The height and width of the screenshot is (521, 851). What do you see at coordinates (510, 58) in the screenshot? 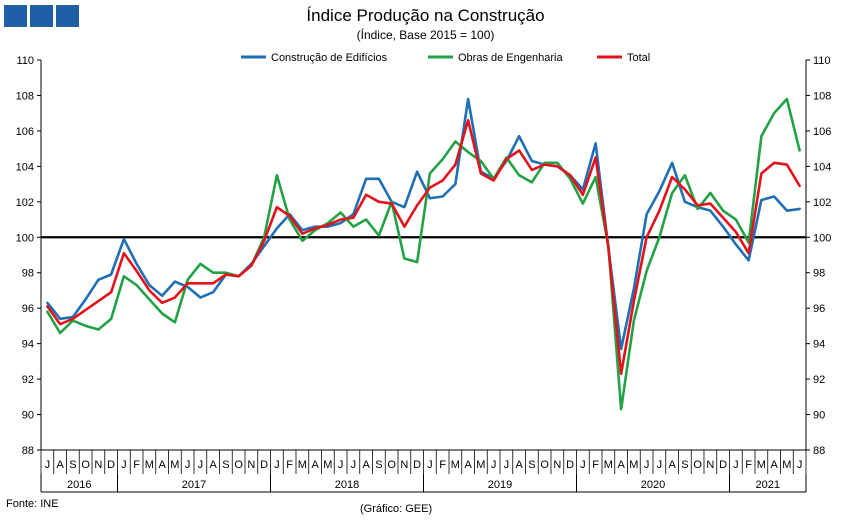
I see `legend-label: Obras de Engenharia` at bounding box center [510, 58].